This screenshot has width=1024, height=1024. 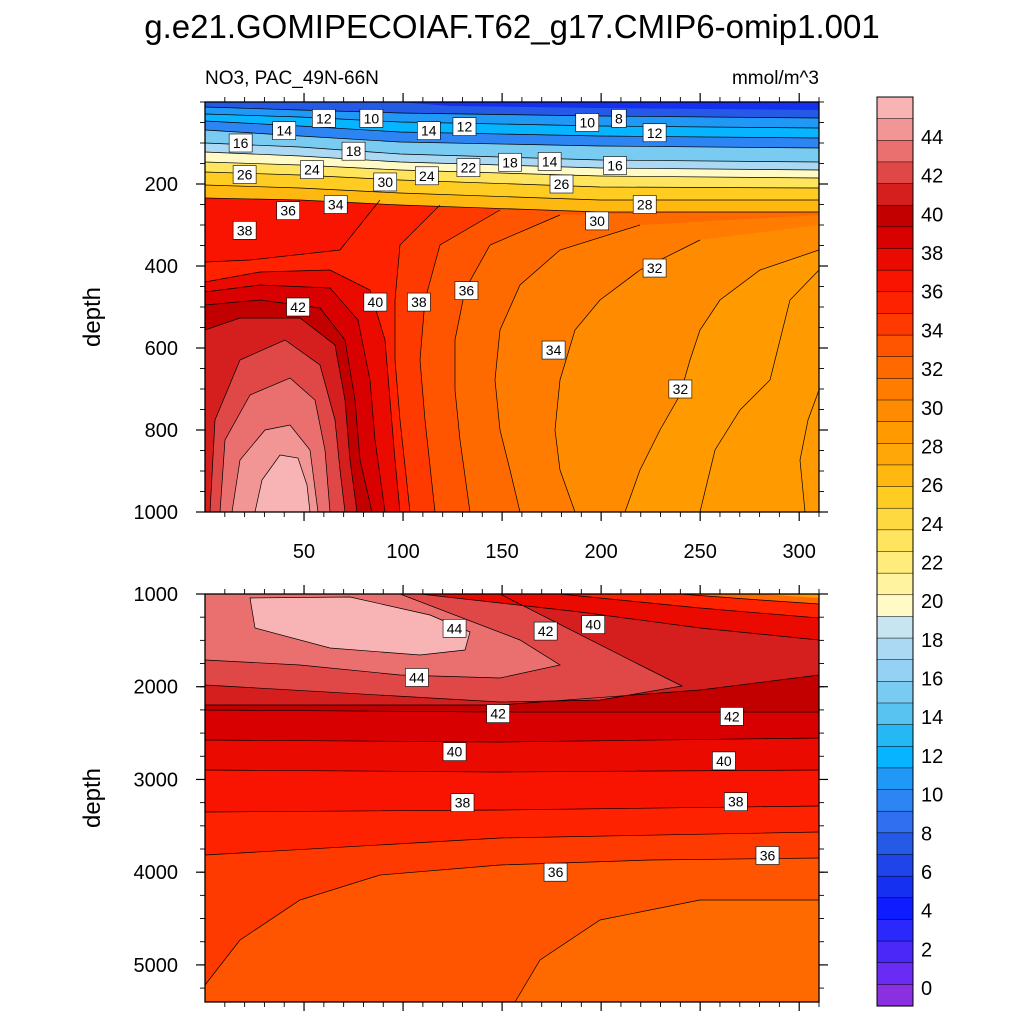 I want to click on contour-label: 28, so click(x=644, y=204).